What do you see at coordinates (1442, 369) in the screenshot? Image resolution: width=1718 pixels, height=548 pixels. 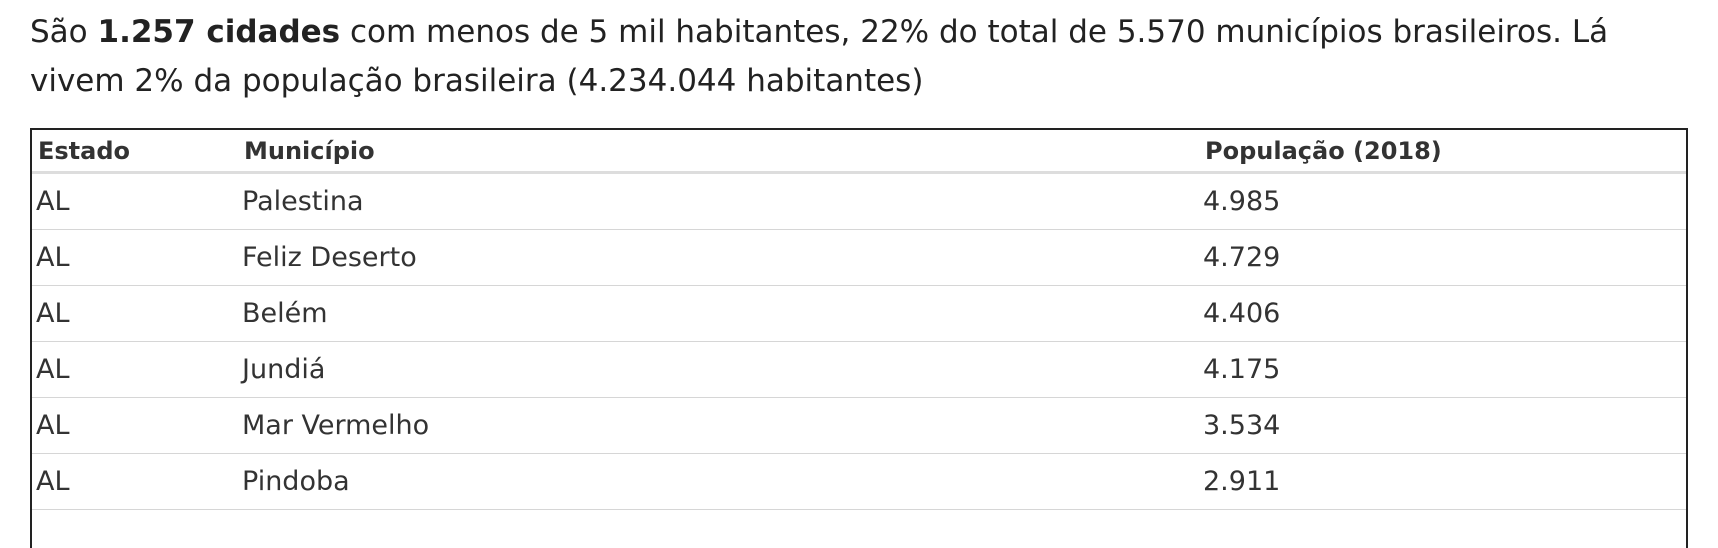 I see `table-cell: 4.175` at bounding box center [1442, 369].